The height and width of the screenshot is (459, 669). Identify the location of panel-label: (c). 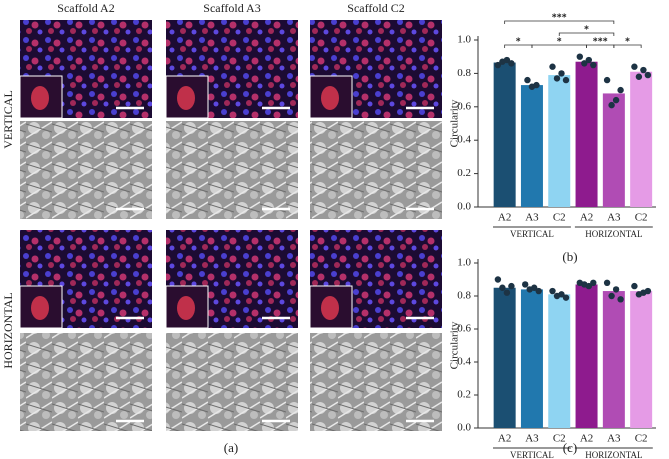
(570, 447).